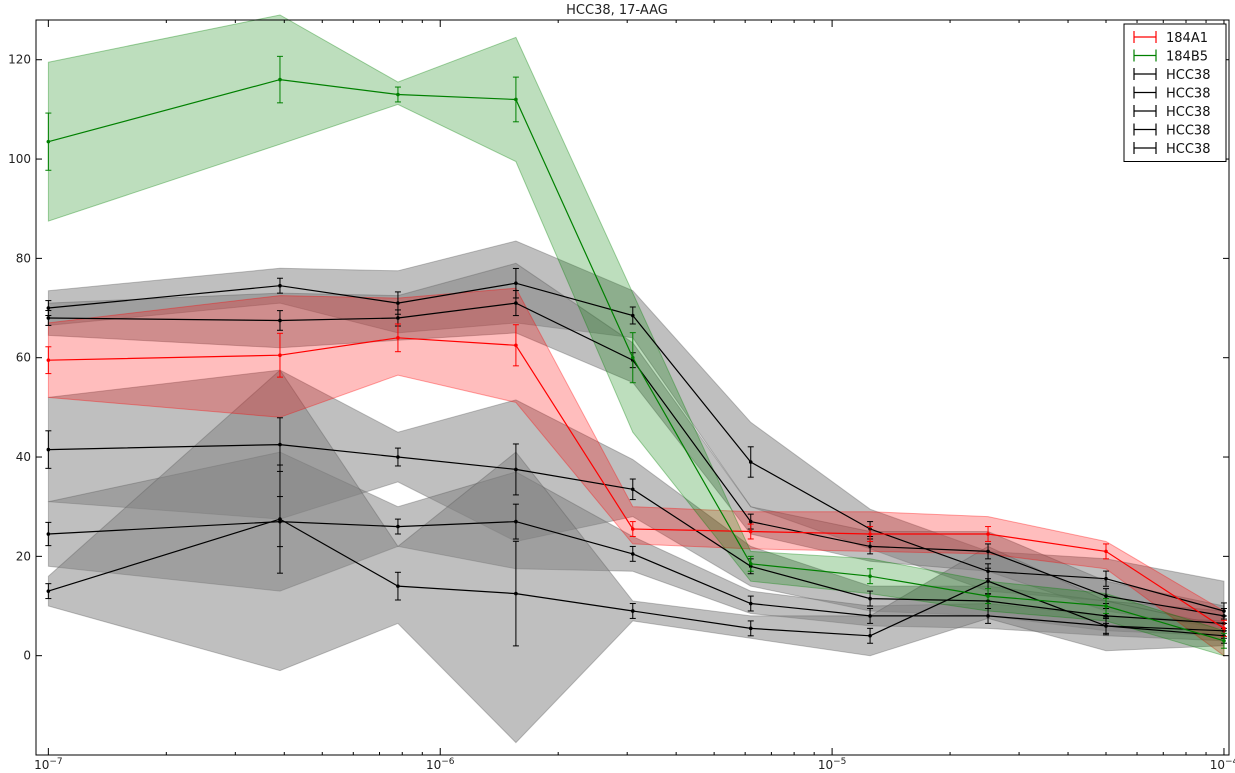  Describe the element at coordinates (27, 656) in the screenshot. I see `y-tick-label: 0` at that location.